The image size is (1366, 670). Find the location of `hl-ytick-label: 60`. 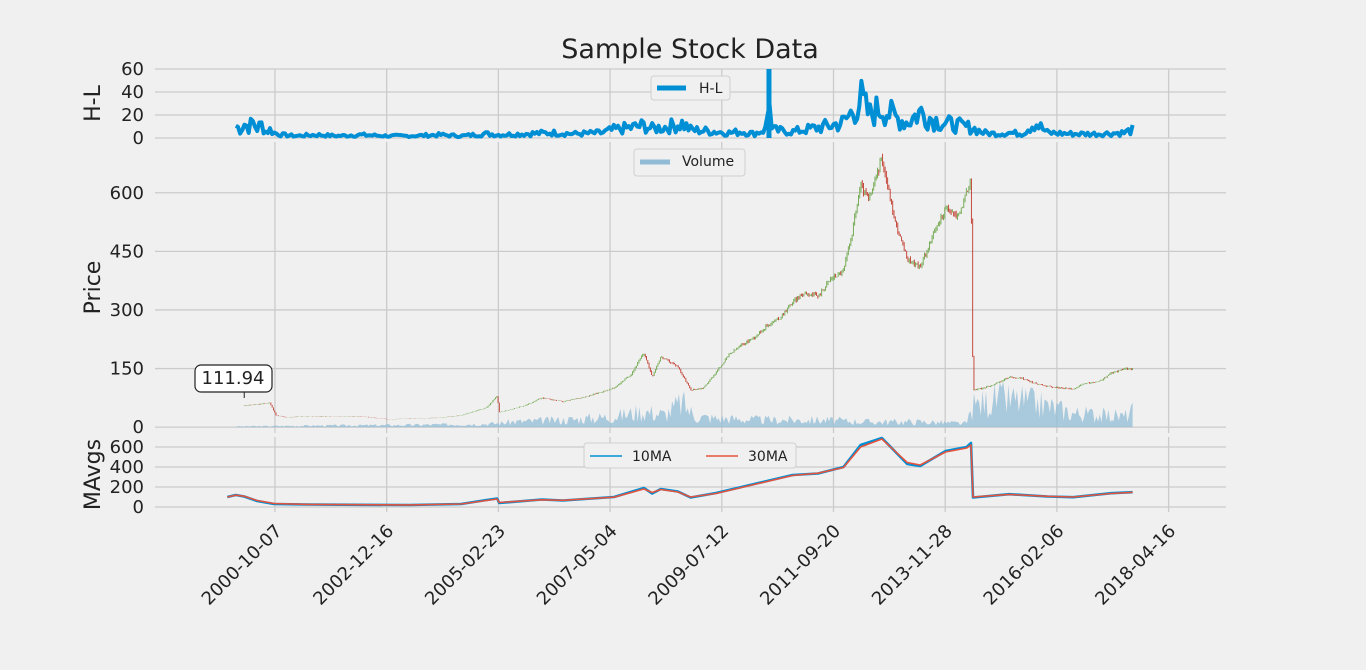

hl-ytick-label: 60 is located at coordinates (132, 69).